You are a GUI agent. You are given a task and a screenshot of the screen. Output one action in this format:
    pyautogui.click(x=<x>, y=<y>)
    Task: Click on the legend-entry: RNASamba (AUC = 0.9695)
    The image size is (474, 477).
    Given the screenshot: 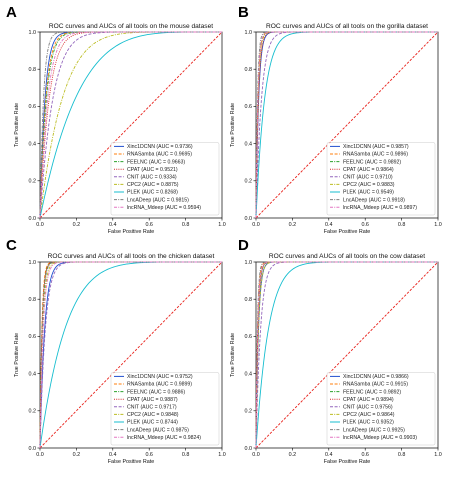 What is the action you would take?
    pyautogui.click(x=159, y=155)
    